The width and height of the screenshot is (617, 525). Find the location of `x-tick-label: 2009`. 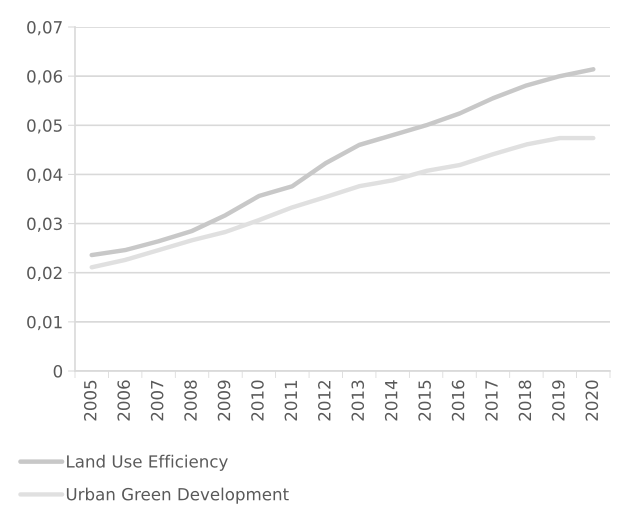

x-tick-label: 2009 is located at coordinates (224, 400).